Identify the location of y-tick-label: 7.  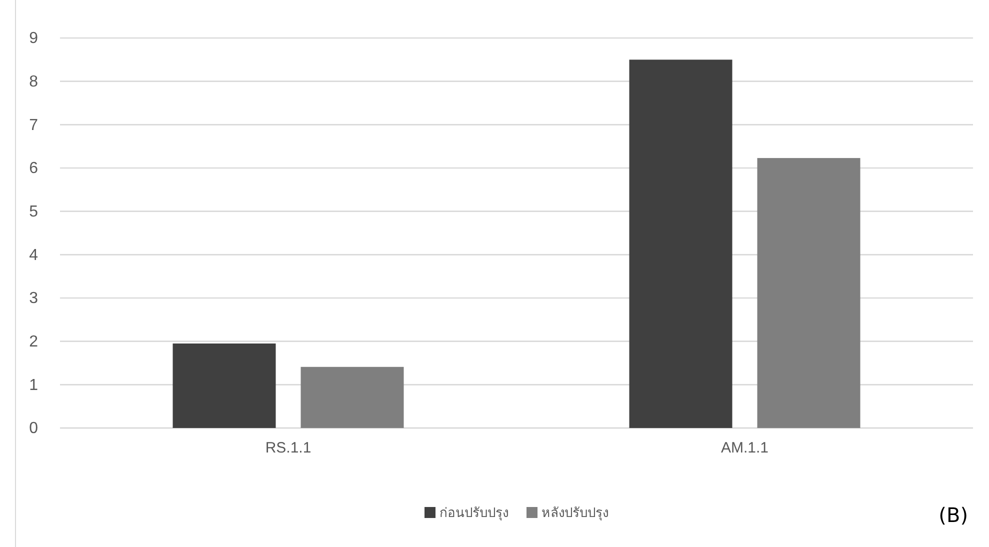
(33, 125).